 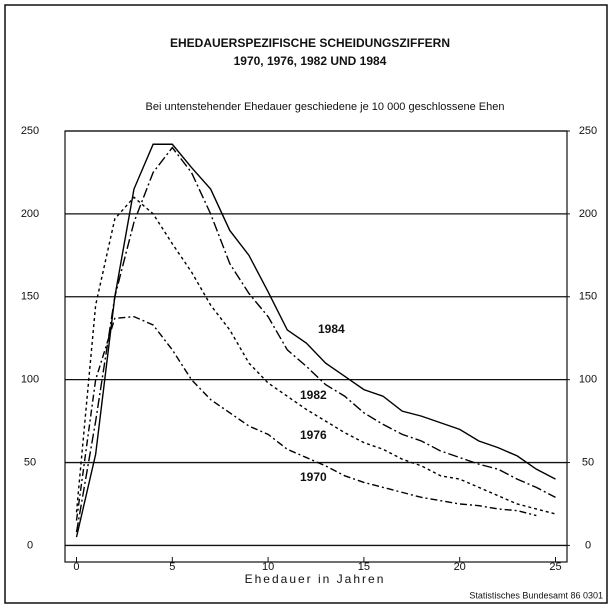 I want to click on x-tick-label: 10, so click(x=268, y=567).